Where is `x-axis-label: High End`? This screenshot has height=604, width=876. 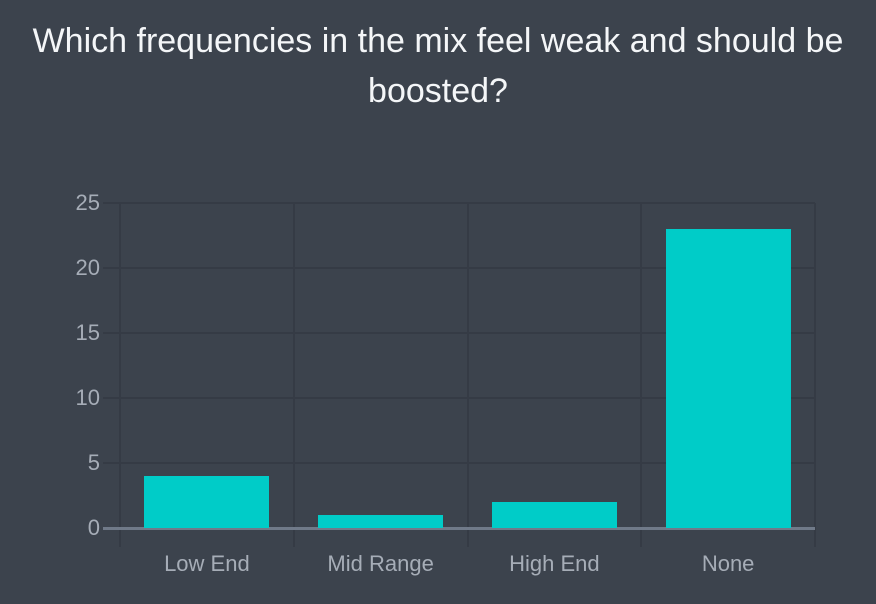 x-axis-label: High End is located at coordinates (554, 563).